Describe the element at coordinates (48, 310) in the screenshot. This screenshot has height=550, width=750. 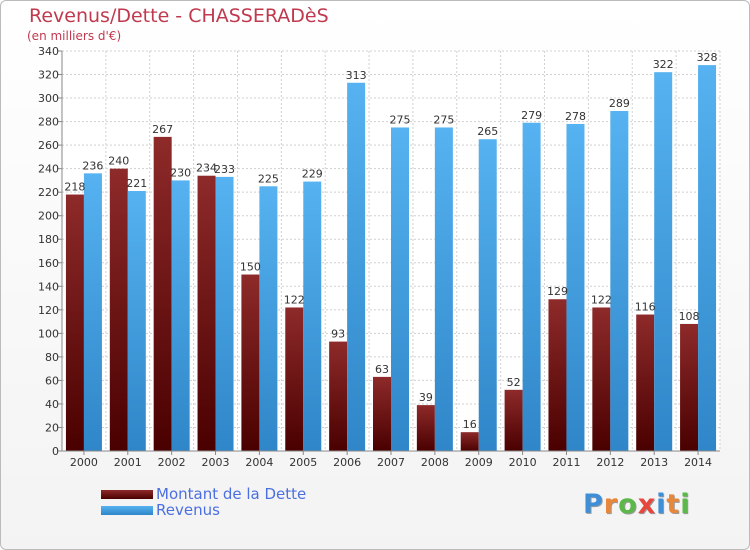
I see `y-tick-label: 120` at that location.